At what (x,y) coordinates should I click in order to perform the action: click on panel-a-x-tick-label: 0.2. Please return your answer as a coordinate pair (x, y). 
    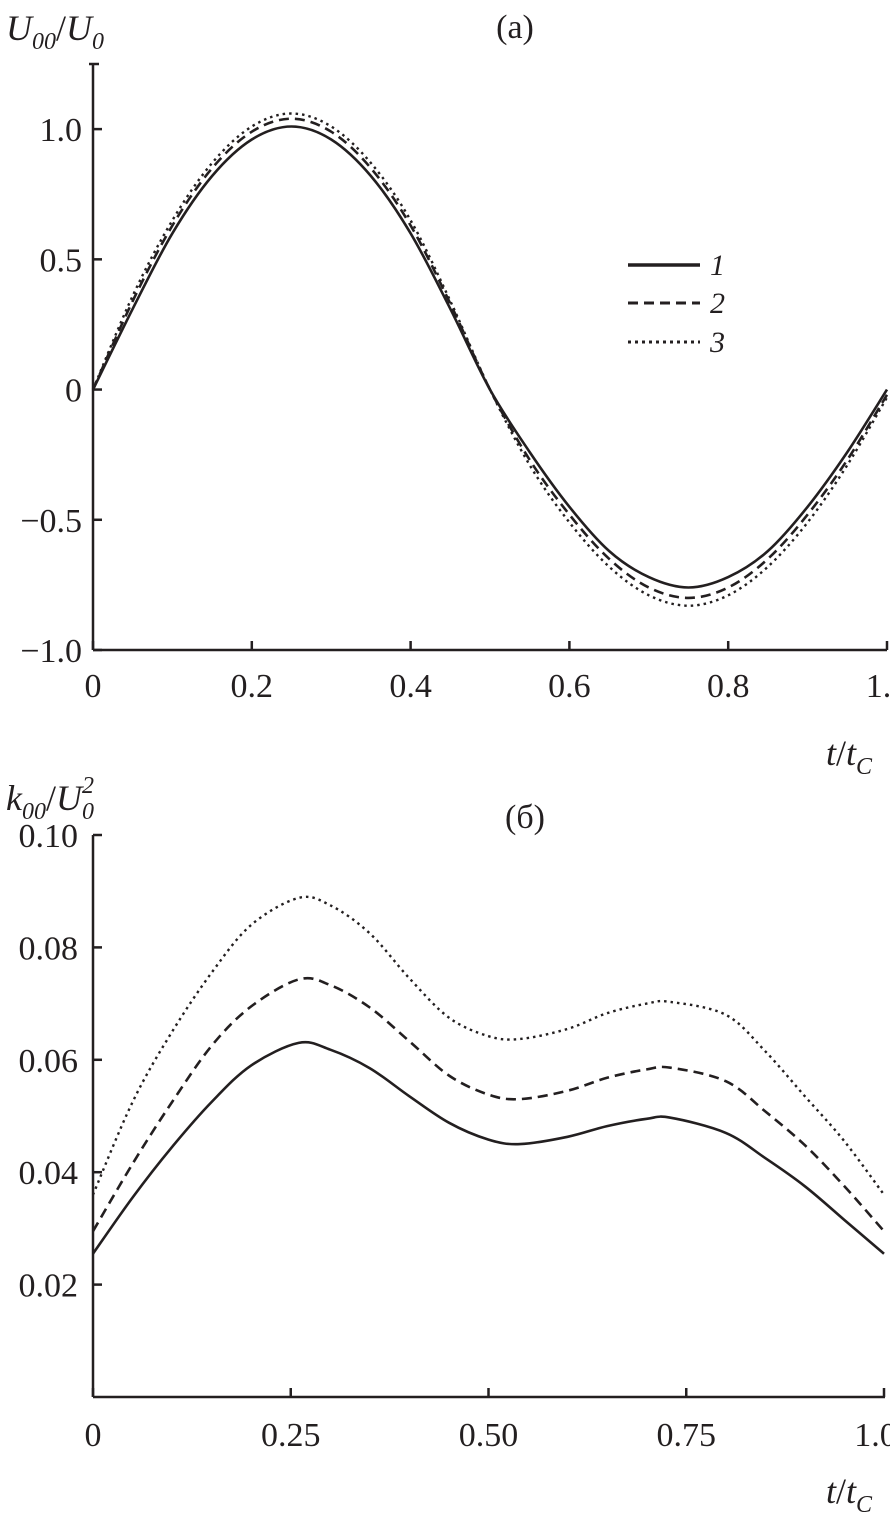
    Looking at the image, I should click on (252, 686).